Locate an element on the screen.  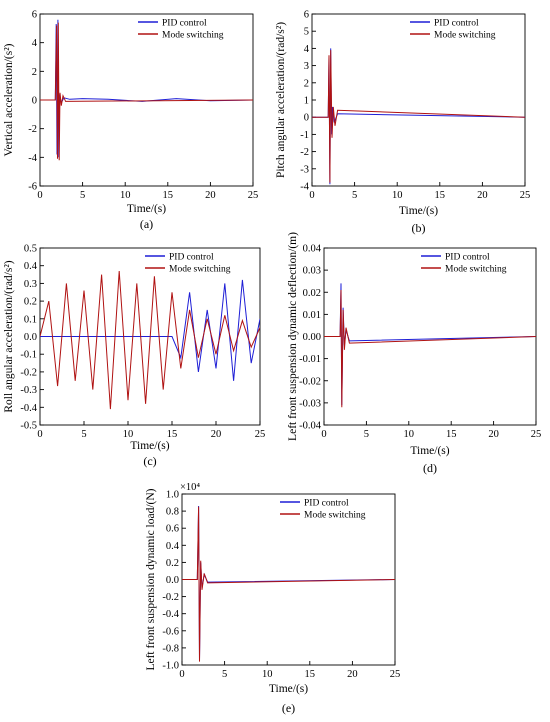
y-multiplier-label: ×10⁴ is located at coordinates (190, 487).